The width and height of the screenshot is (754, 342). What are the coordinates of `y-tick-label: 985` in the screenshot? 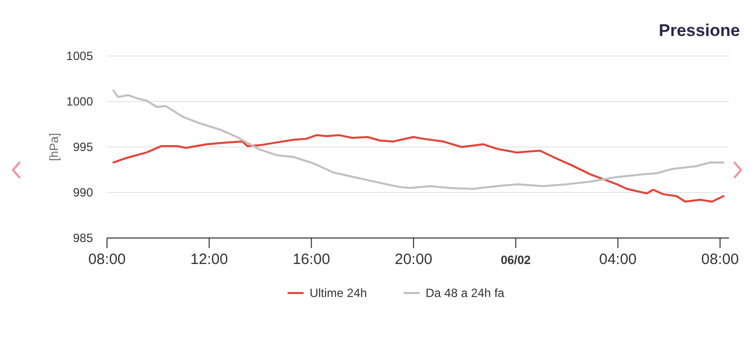 It's located at (83, 238).